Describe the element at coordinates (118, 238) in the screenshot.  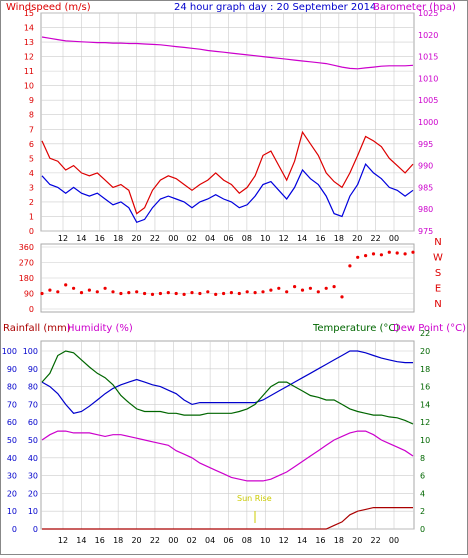
I see `x-tick-label: 18` at that location.